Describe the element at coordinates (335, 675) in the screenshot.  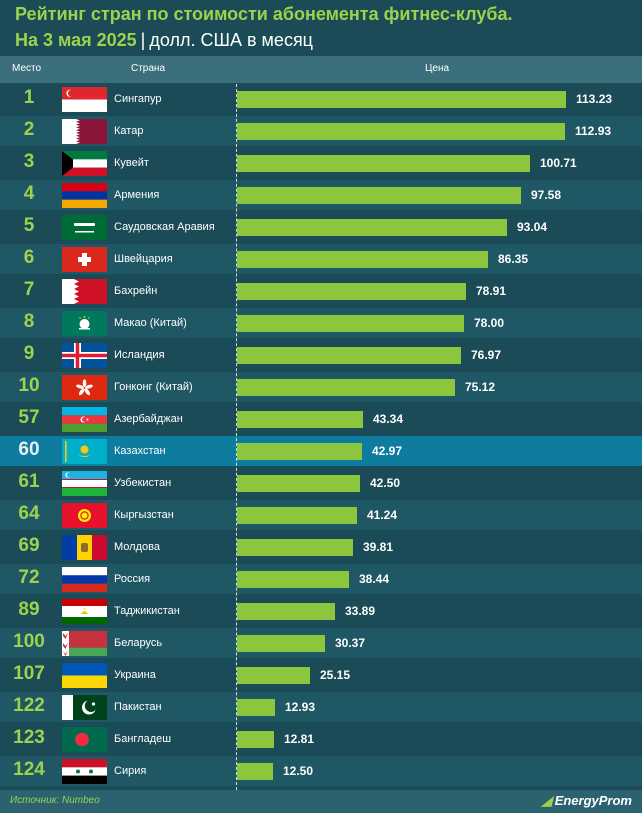
I see `value-label: 25.15` at that location.